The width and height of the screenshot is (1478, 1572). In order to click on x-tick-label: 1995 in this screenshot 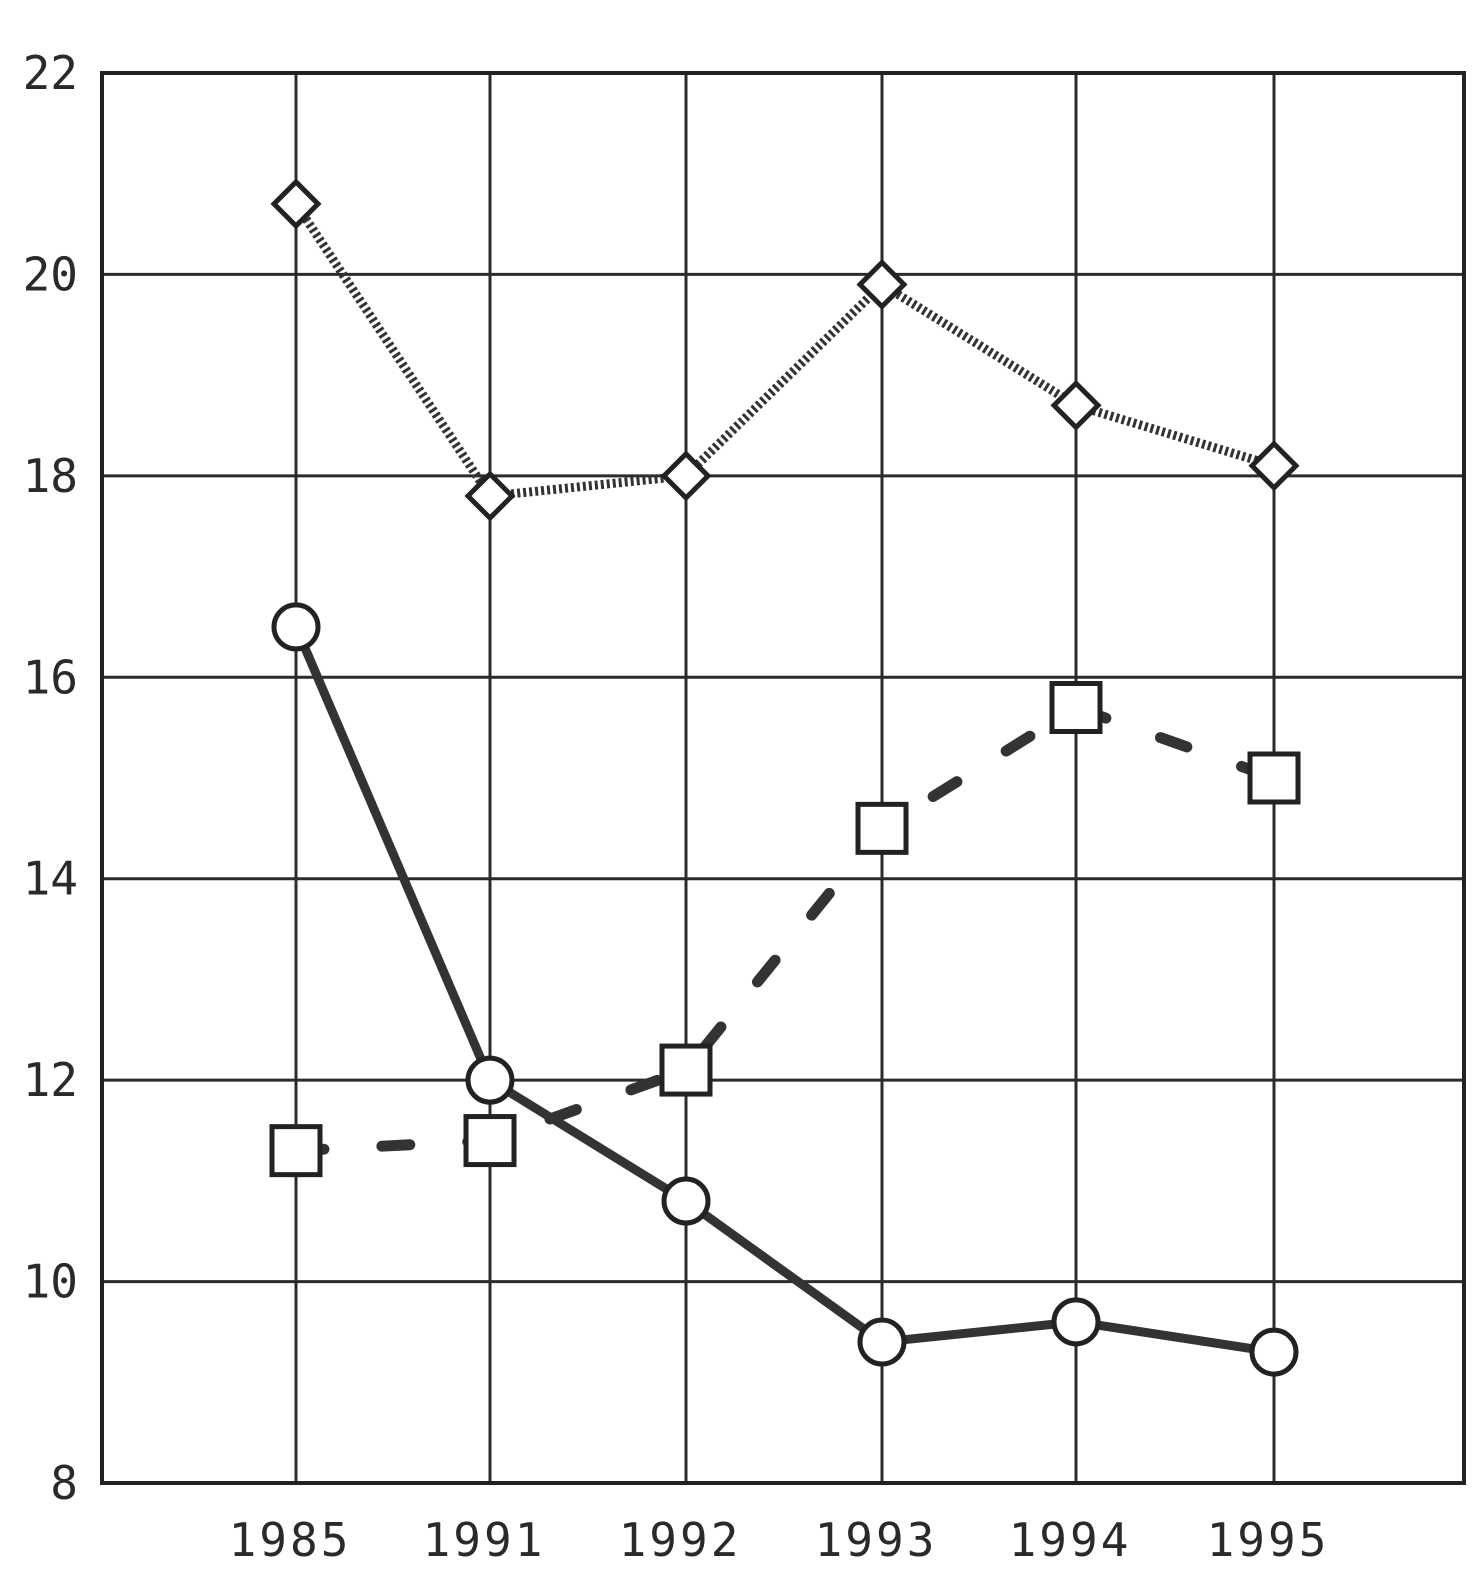, I will do `click(1268, 1540)`.